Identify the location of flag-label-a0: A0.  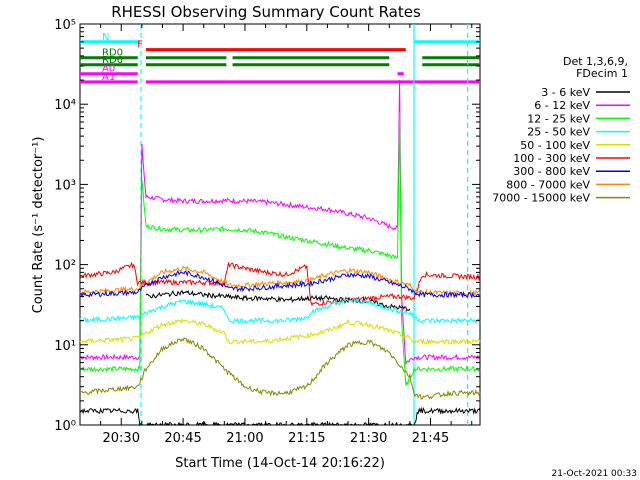
(108, 69).